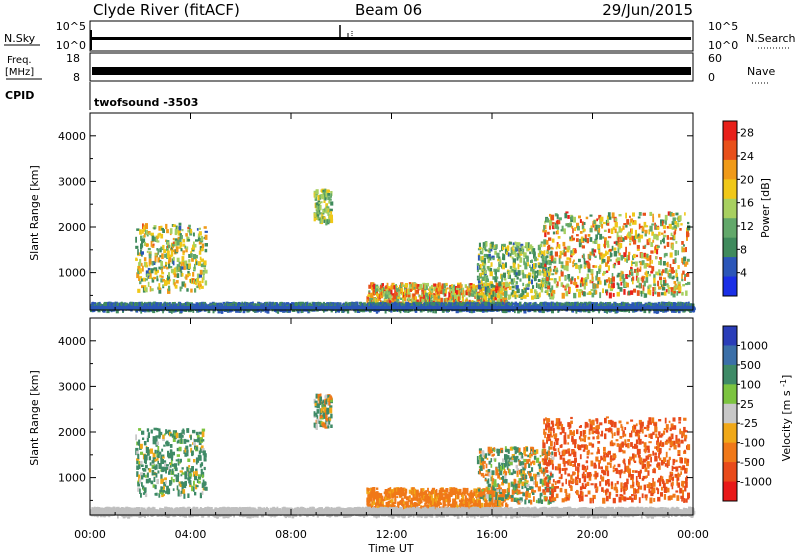 This screenshot has width=800, height=554. Describe the element at coordinates (747, 226) in the screenshot. I see `colorbar-tick-label: 12` at that location.